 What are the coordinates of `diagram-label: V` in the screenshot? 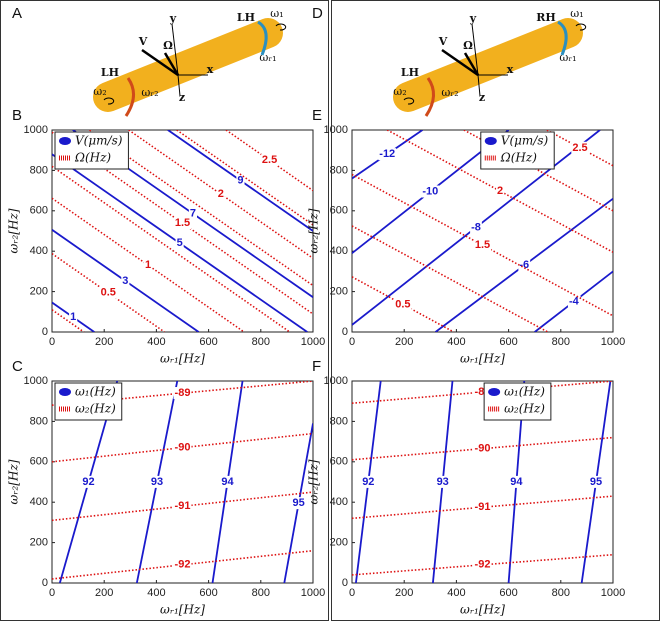 It's located at (443, 41).